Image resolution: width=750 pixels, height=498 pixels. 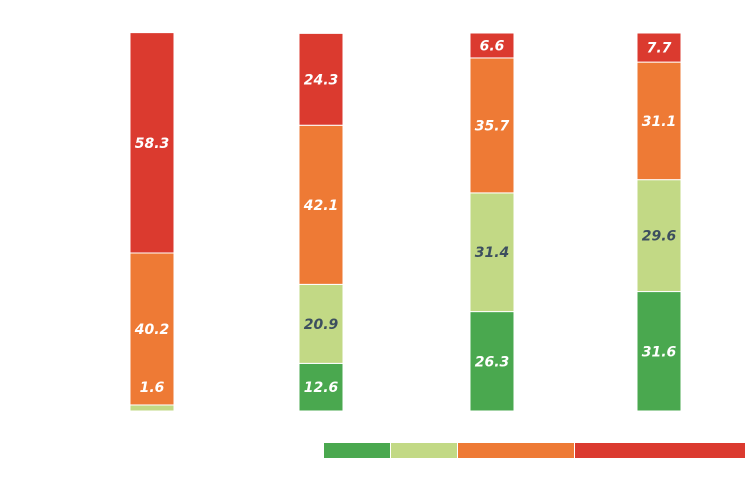 I want to click on legend, so click(x=534, y=450).